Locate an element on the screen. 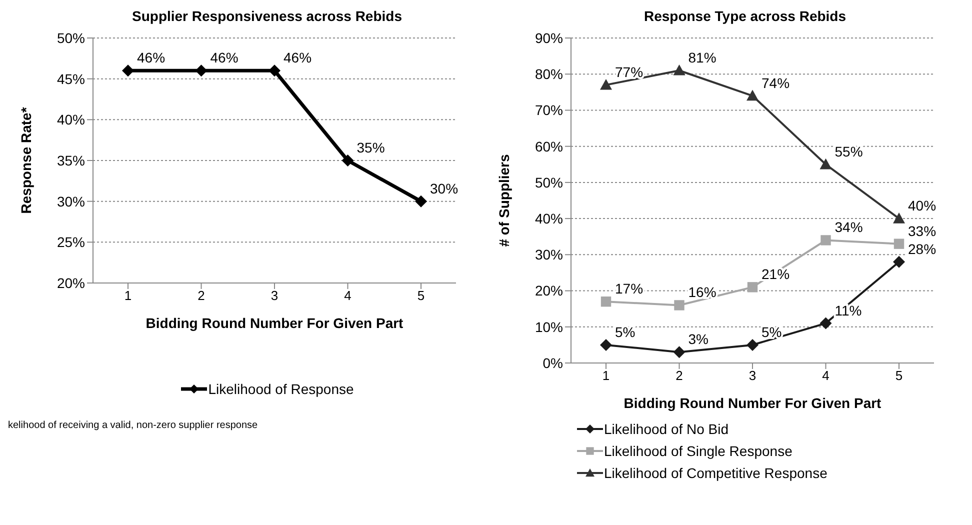 The image size is (972, 525). data-label: 35% is located at coordinates (370, 148).